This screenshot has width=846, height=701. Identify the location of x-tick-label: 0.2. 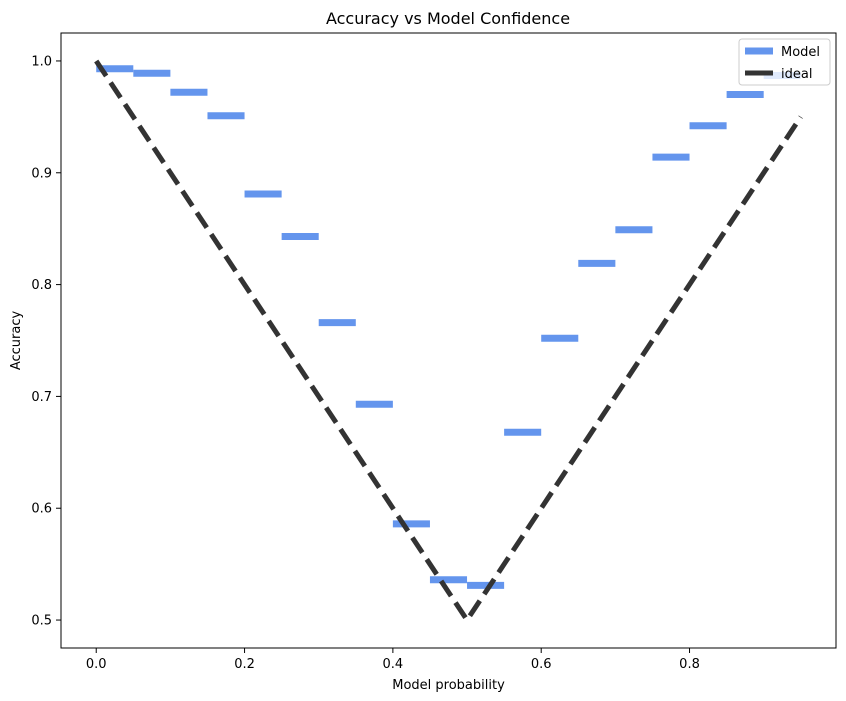
(244, 664).